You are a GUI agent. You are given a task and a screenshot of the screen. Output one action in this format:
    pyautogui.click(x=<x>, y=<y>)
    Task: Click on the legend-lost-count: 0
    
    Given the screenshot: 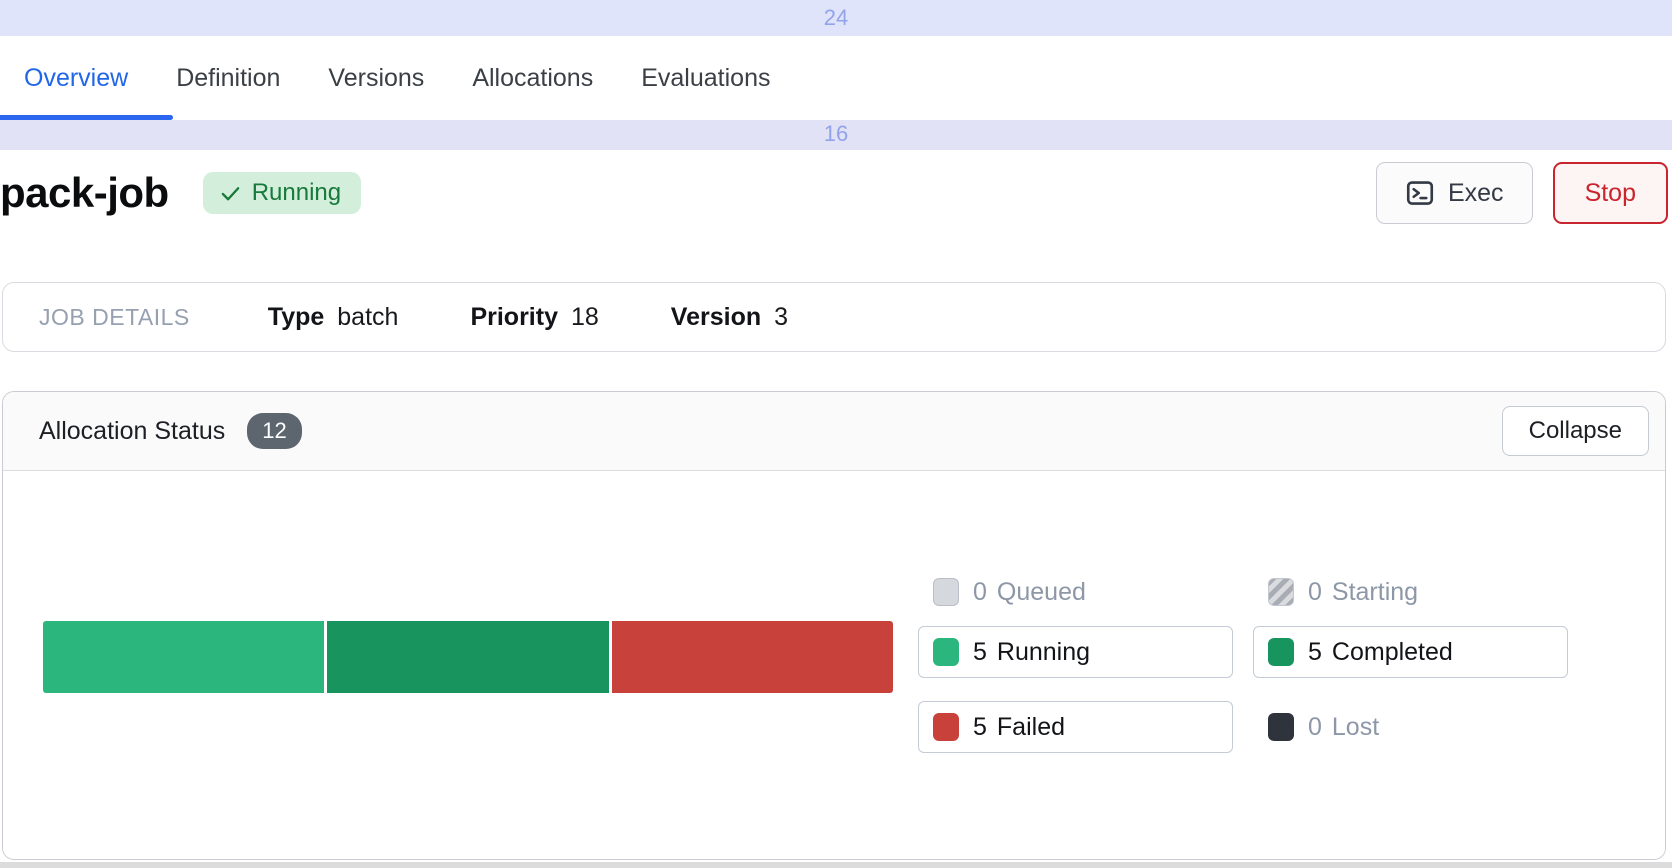 What is the action you would take?
    pyautogui.click(x=1315, y=726)
    